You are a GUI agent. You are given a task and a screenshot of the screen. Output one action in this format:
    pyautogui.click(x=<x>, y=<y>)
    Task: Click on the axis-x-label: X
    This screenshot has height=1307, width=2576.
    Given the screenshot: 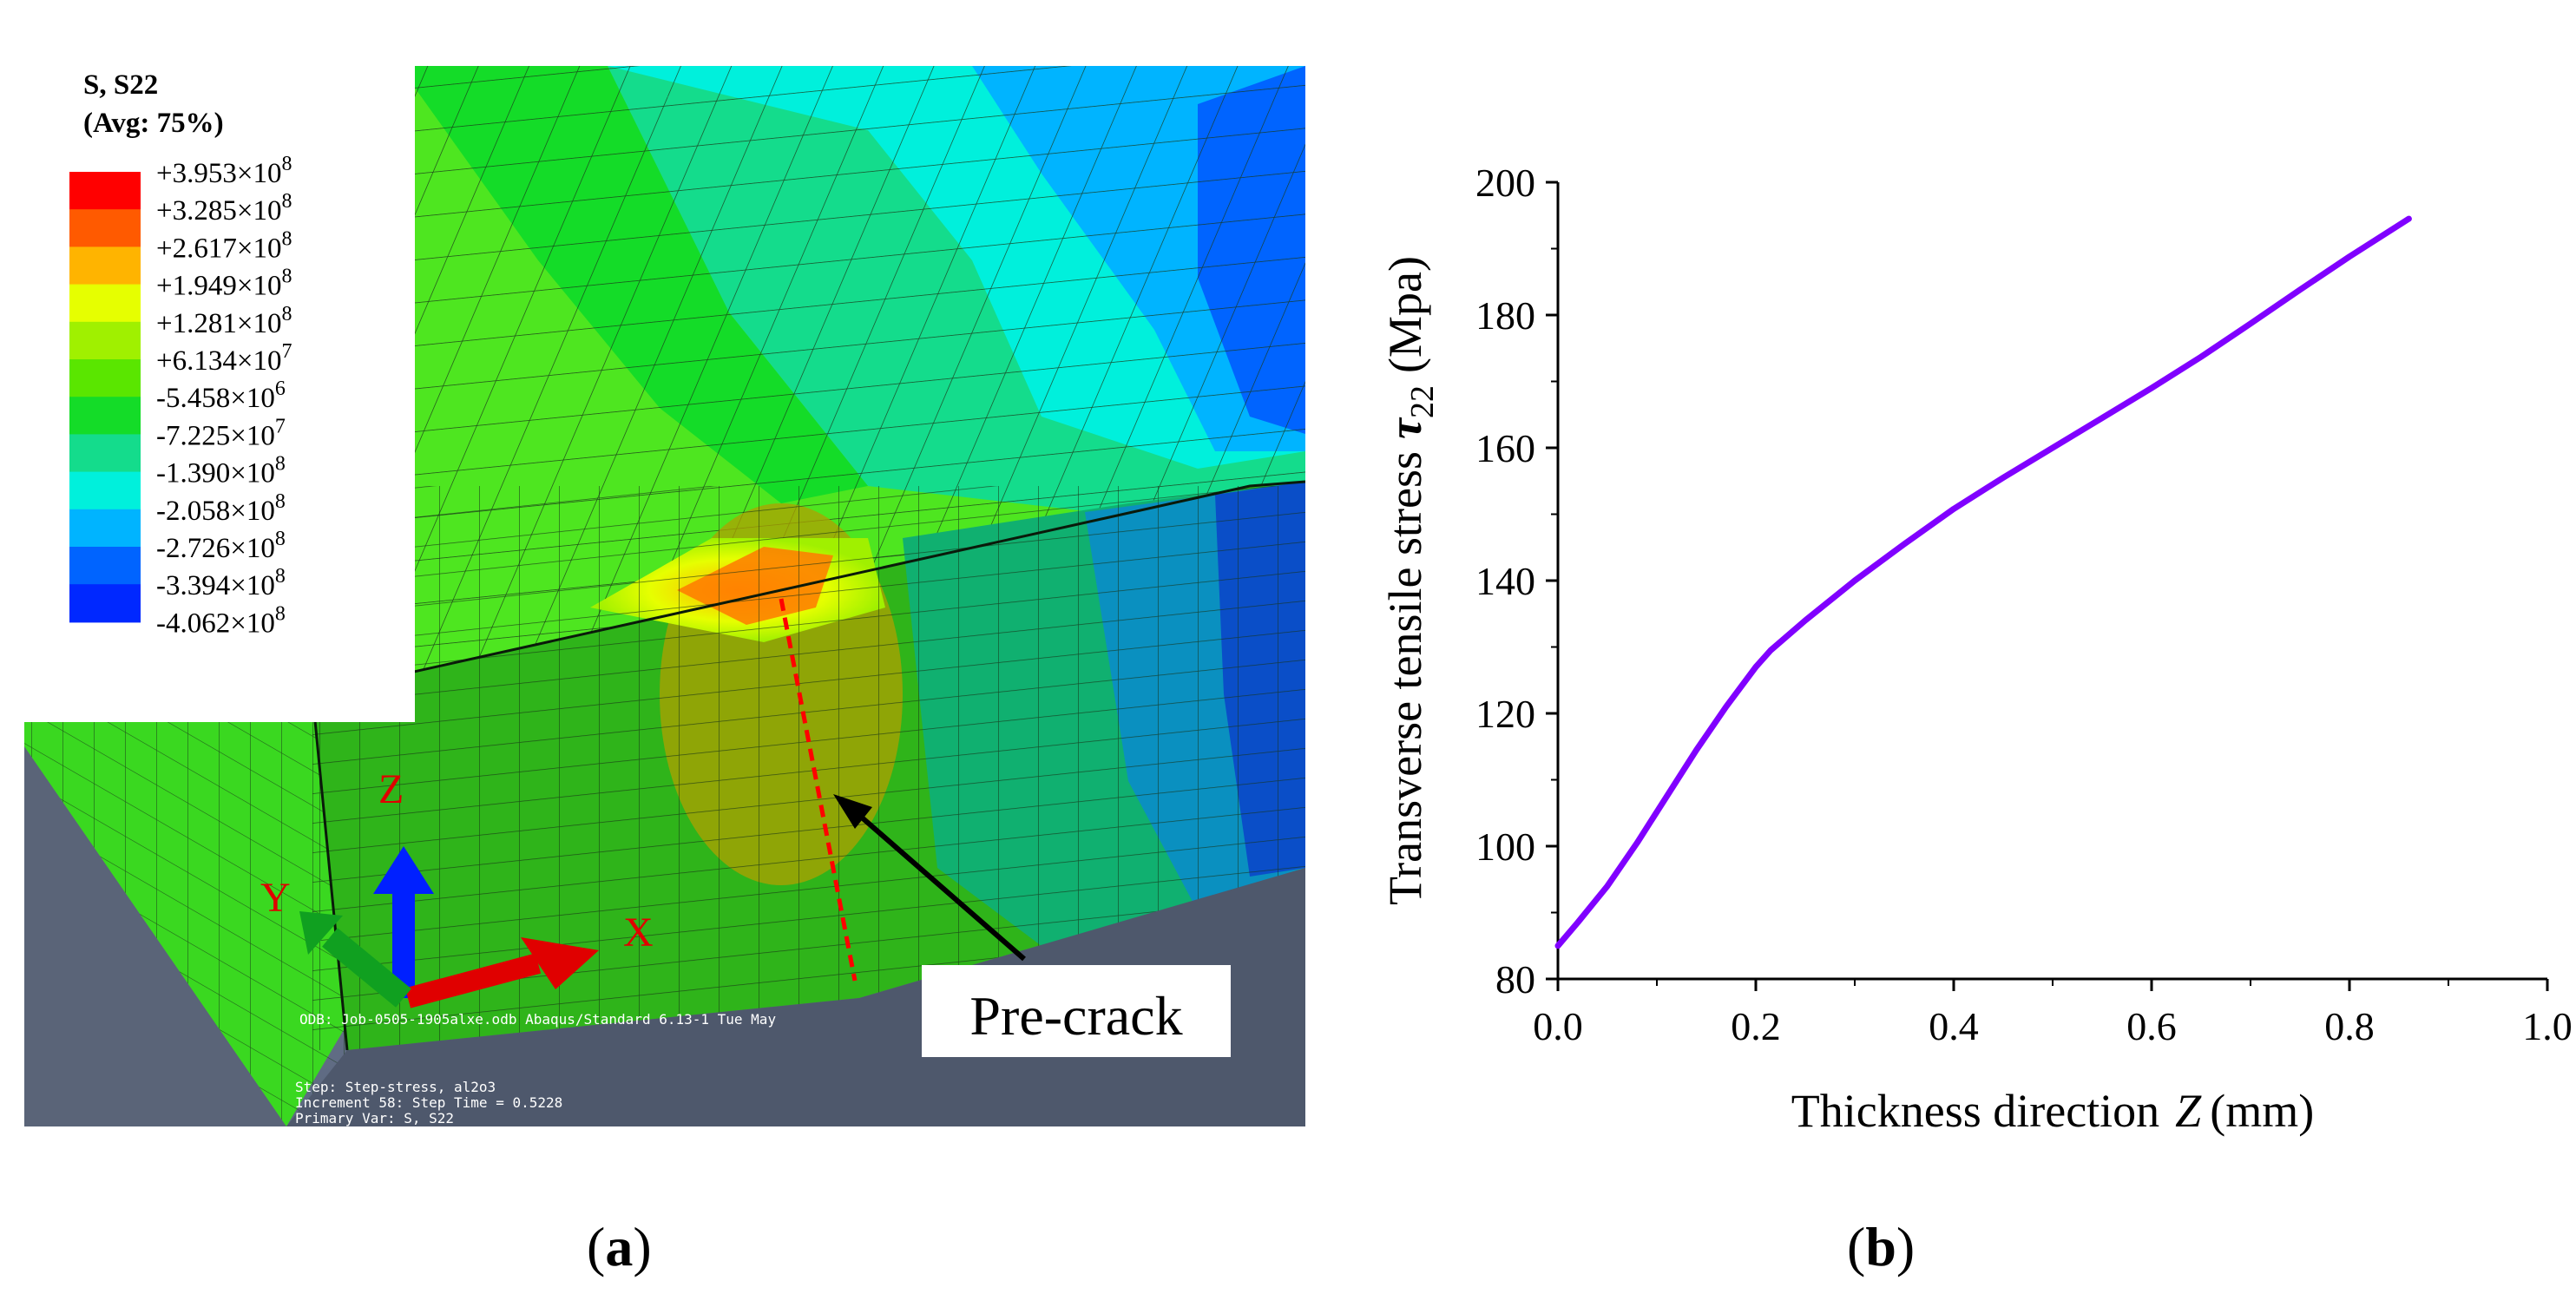 What is the action you would take?
    pyautogui.click(x=638, y=933)
    